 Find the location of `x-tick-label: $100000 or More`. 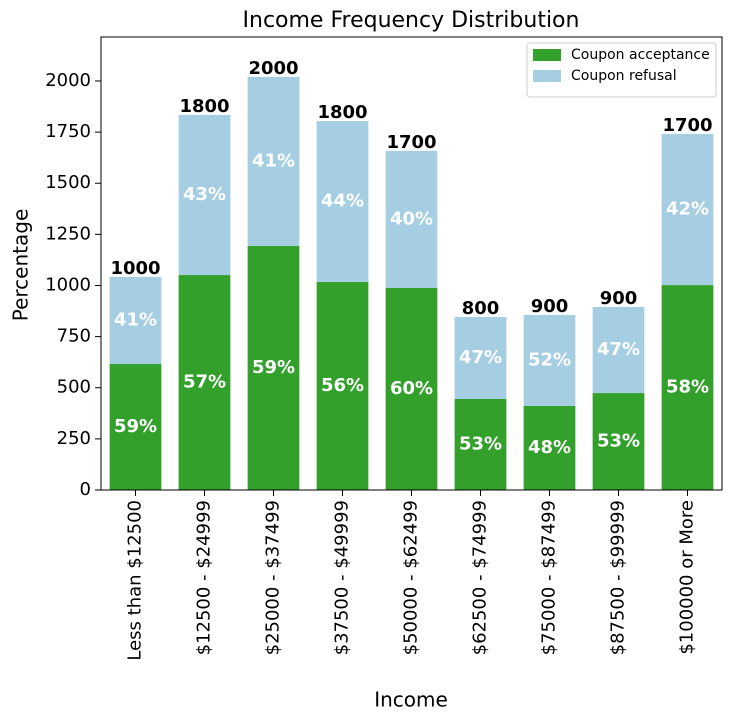

x-tick-label: $100000 or More is located at coordinates (687, 577).